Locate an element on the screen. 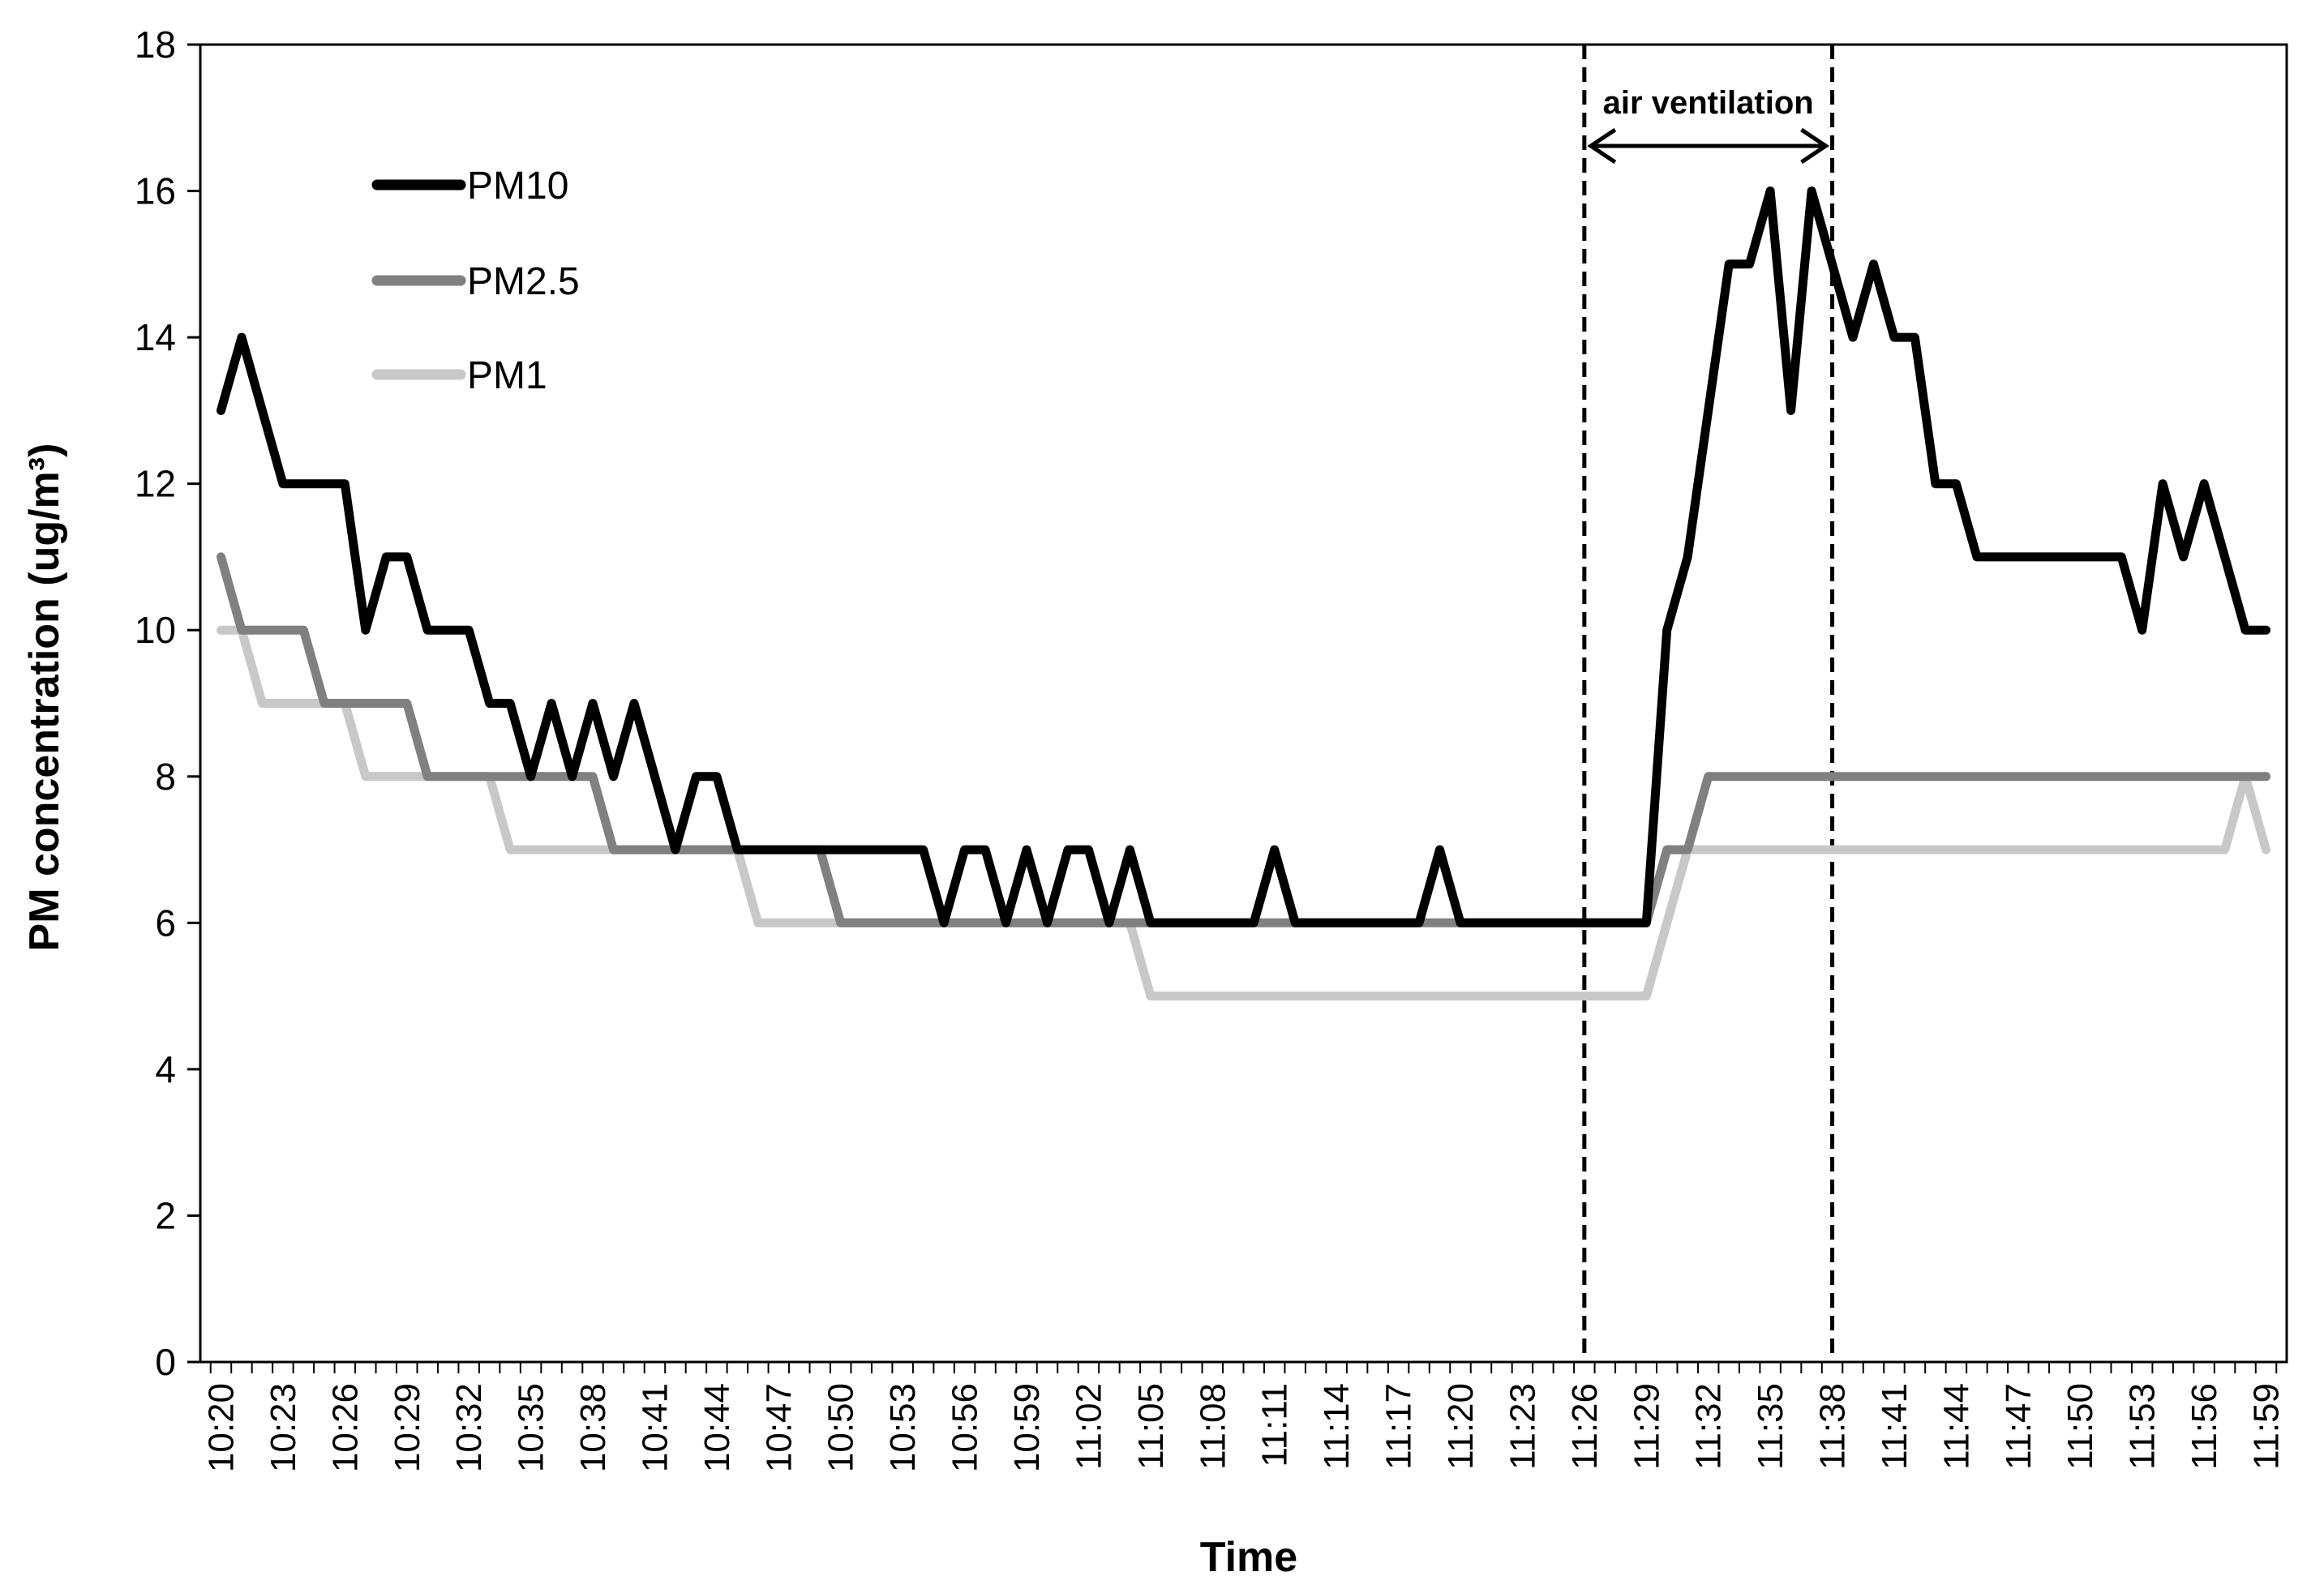  x-tick-label: 11:44 is located at coordinates (1956, 1426).